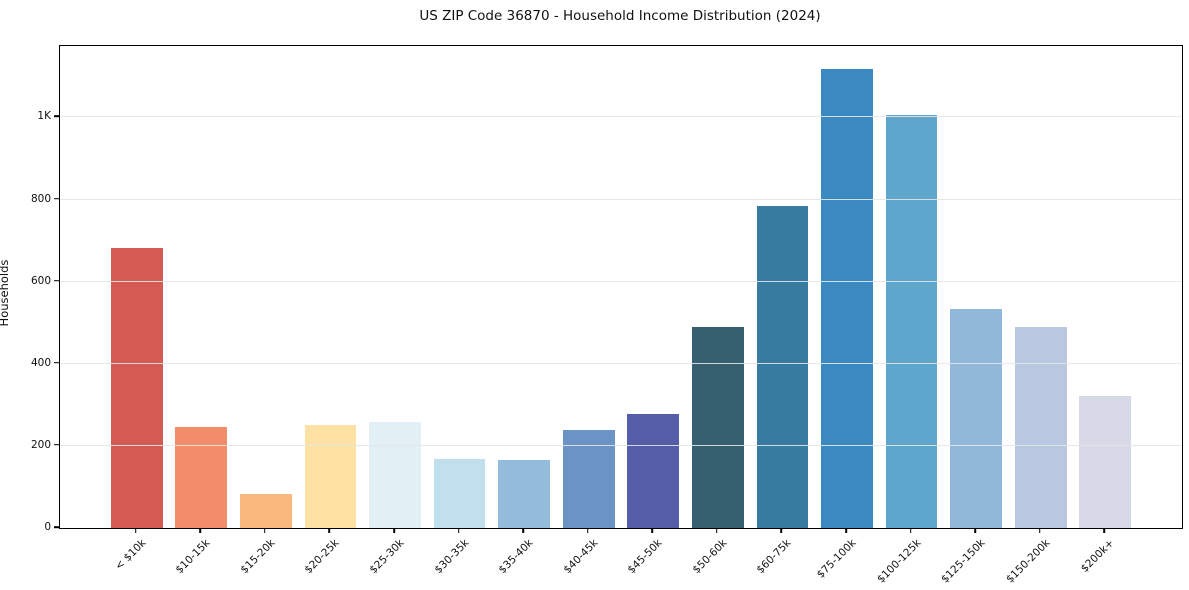  What do you see at coordinates (587, 530) in the screenshot?
I see `x-tick-mark-$40-45k` at bounding box center [587, 530].